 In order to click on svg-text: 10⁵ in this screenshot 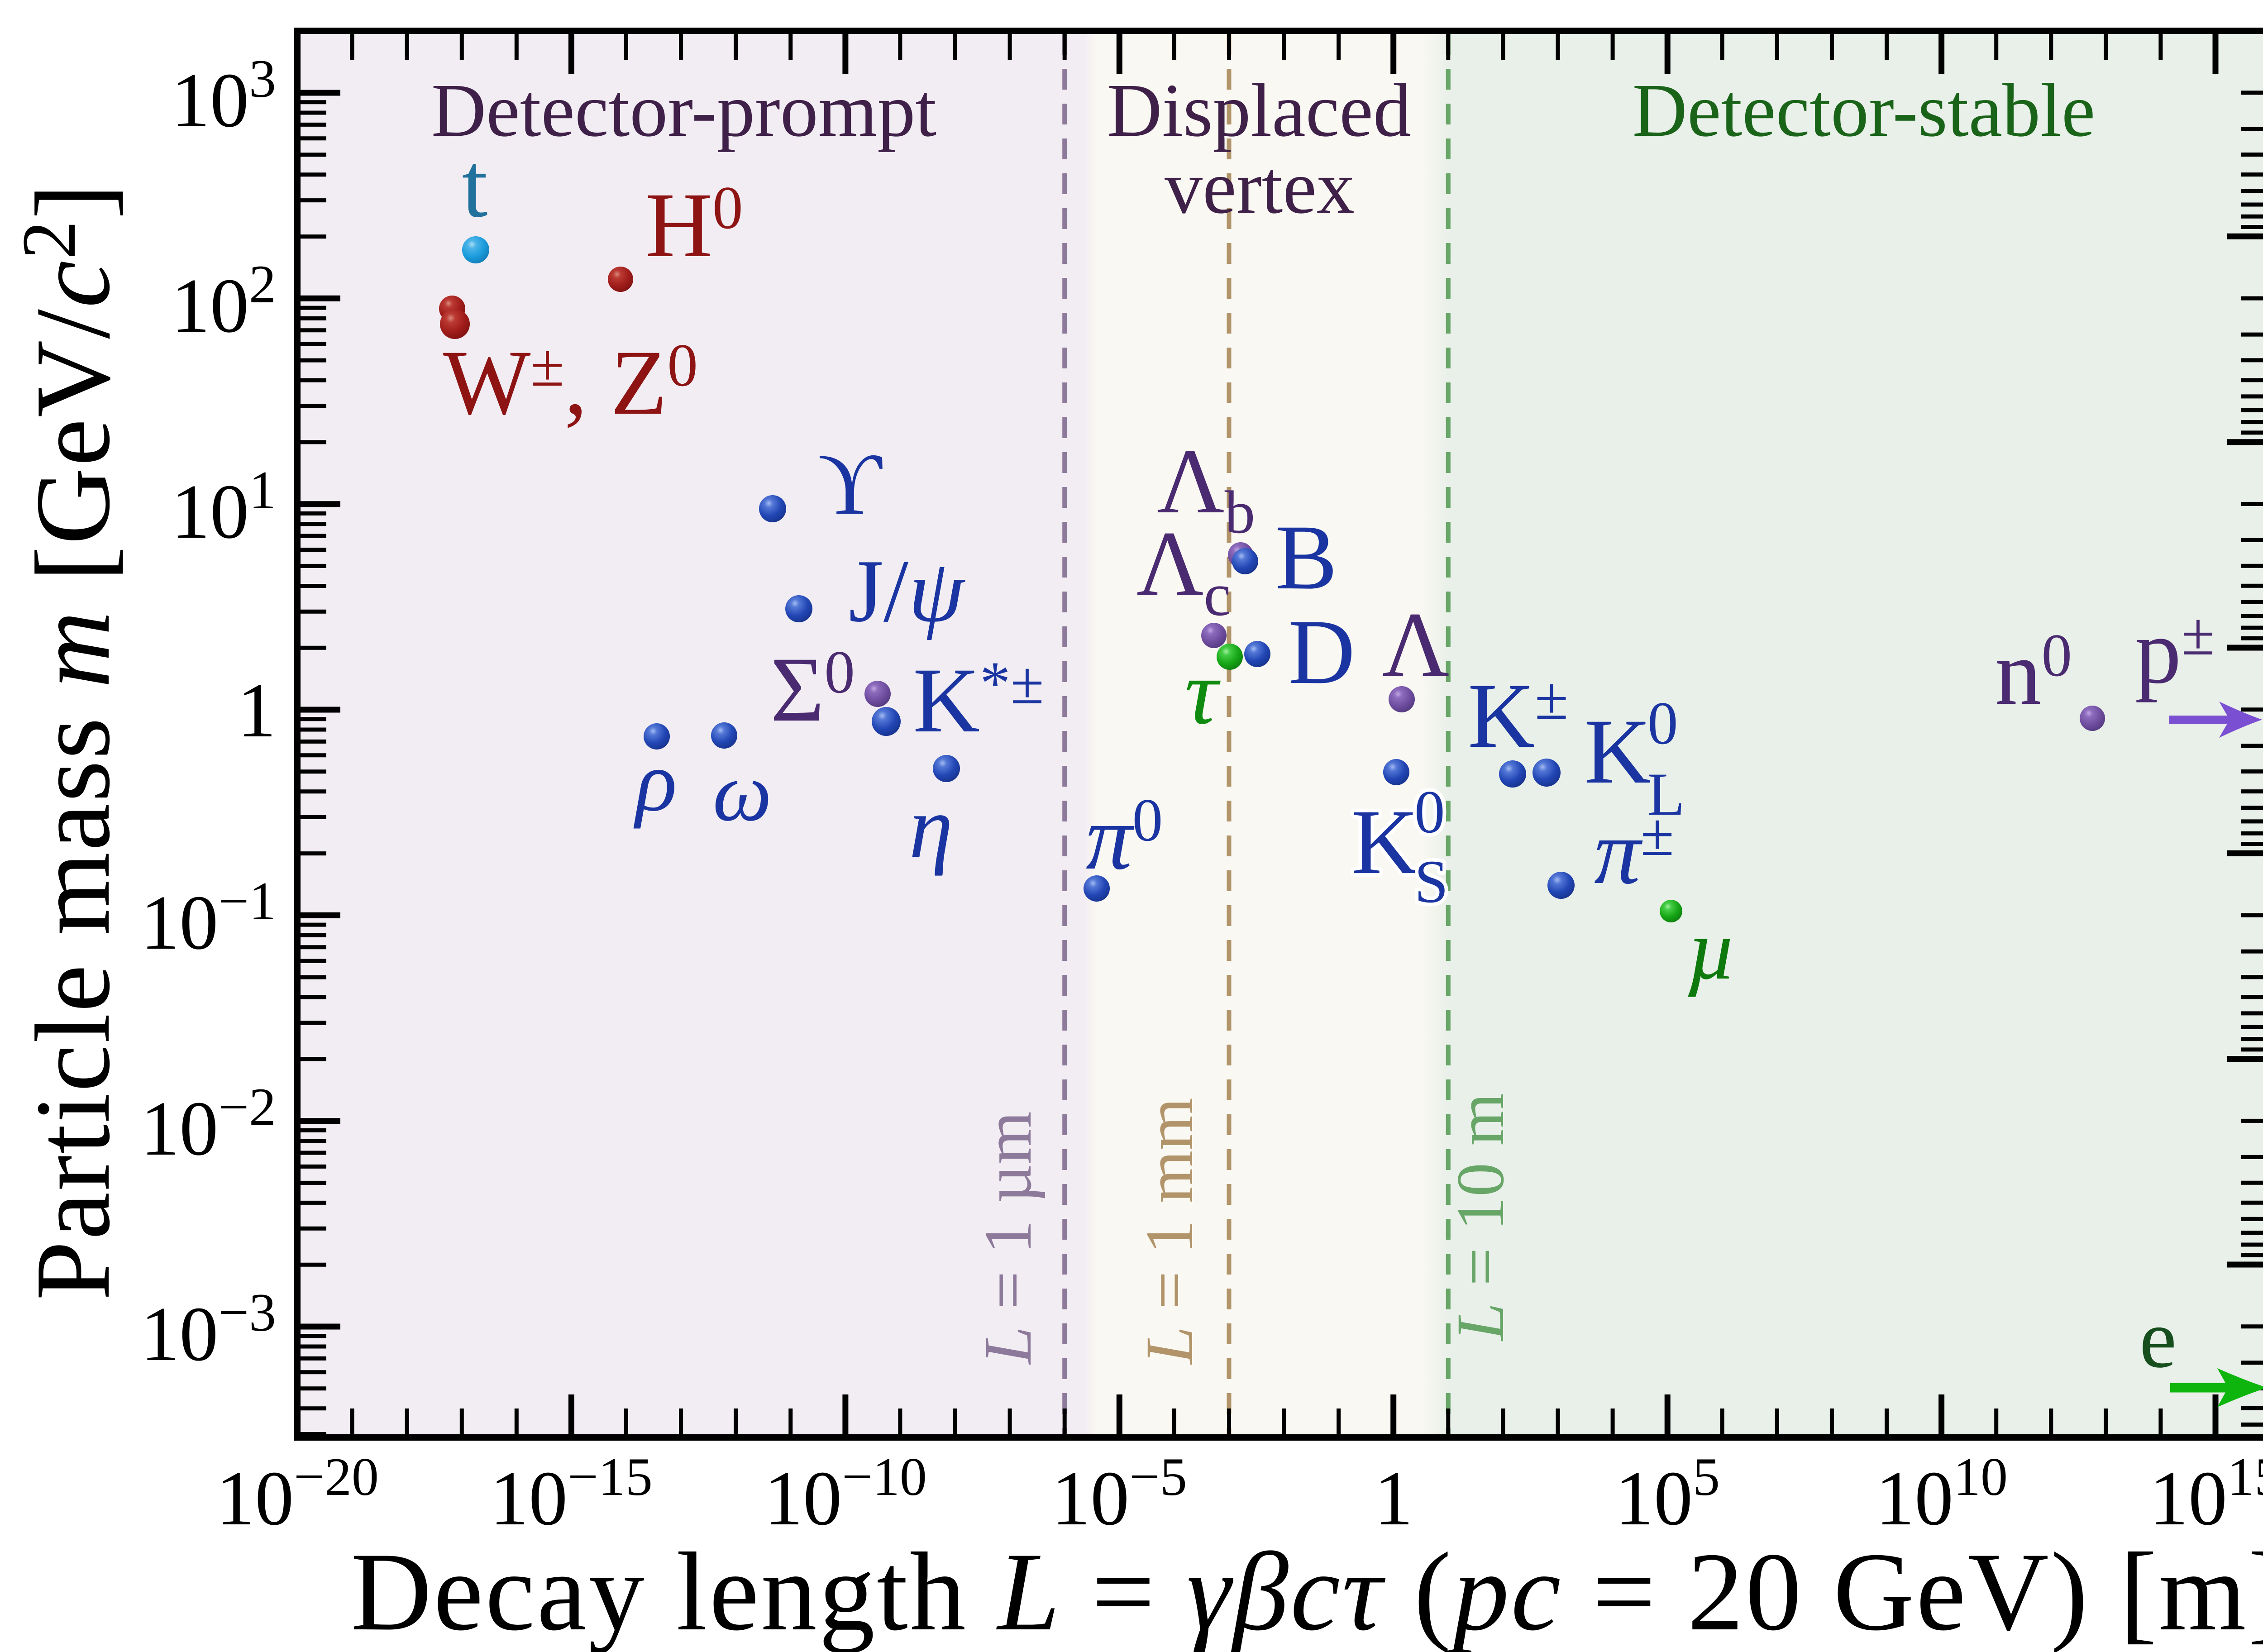, I will do `click(1667, 1494)`.